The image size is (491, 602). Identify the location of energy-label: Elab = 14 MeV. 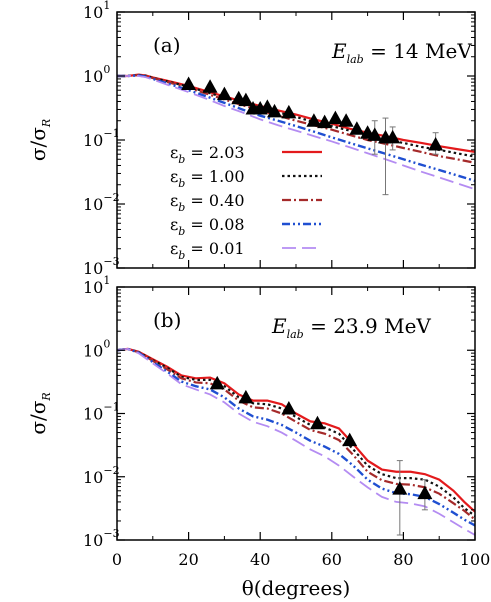
(401, 52).